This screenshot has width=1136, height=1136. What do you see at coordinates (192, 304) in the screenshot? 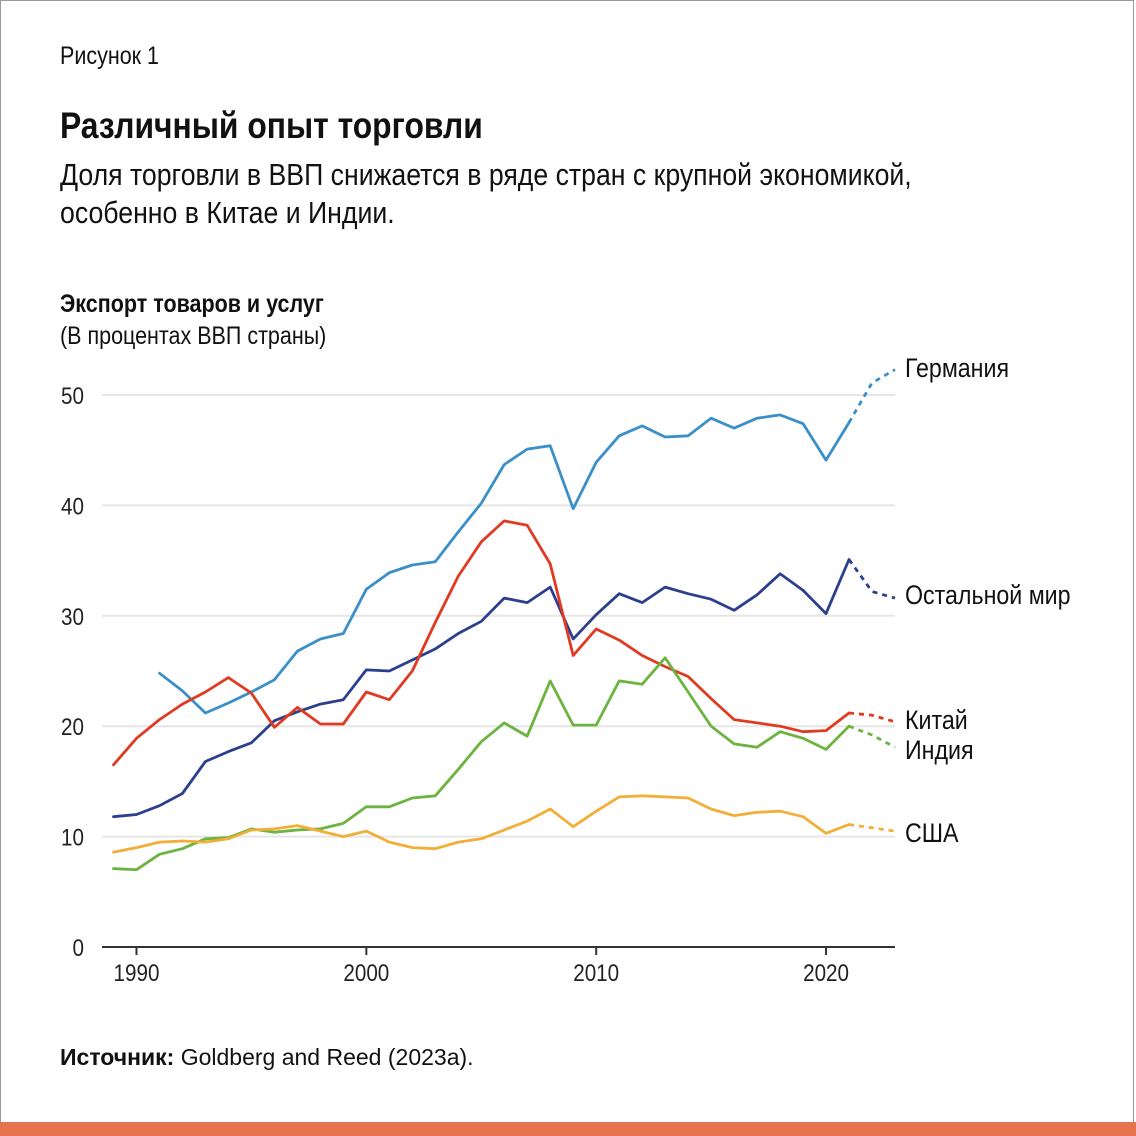
I see `y-axis-title: Экспорт товаров и услуг` at bounding box center [192, 304].